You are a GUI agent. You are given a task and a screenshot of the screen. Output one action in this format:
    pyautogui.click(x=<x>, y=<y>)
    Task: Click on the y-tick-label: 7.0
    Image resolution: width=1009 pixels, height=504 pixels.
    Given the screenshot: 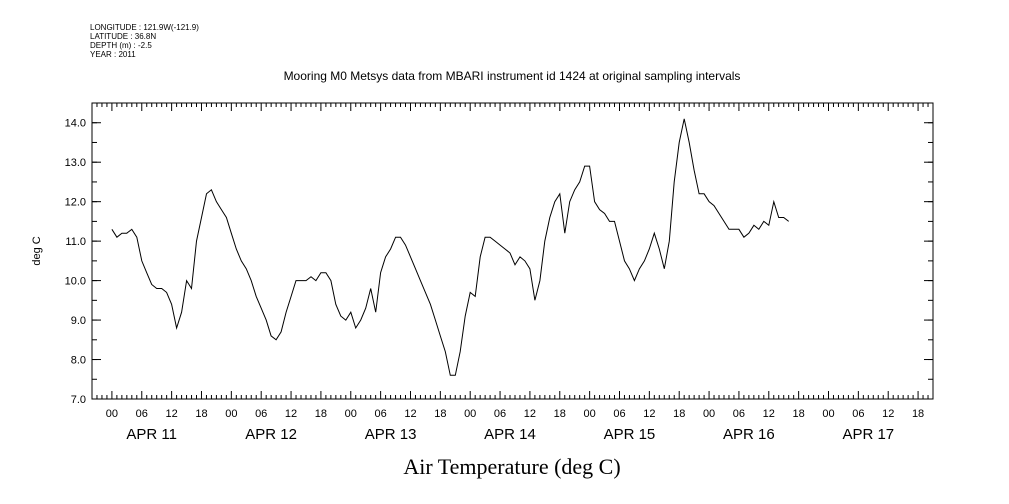 What is the action you would take?
    pyautogui.click(x=78, y=400)
    